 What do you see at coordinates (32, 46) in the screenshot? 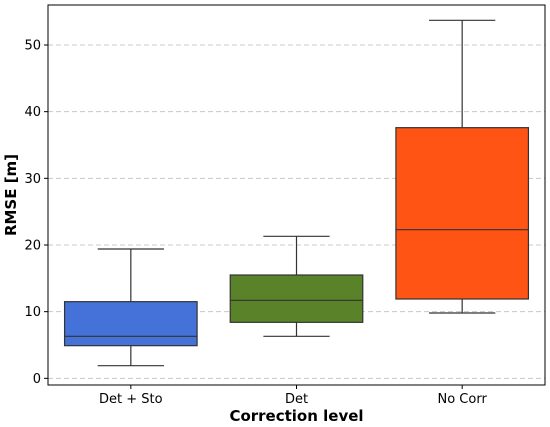
I see `y-tick-label: 50` at bounding box center [32, 46].